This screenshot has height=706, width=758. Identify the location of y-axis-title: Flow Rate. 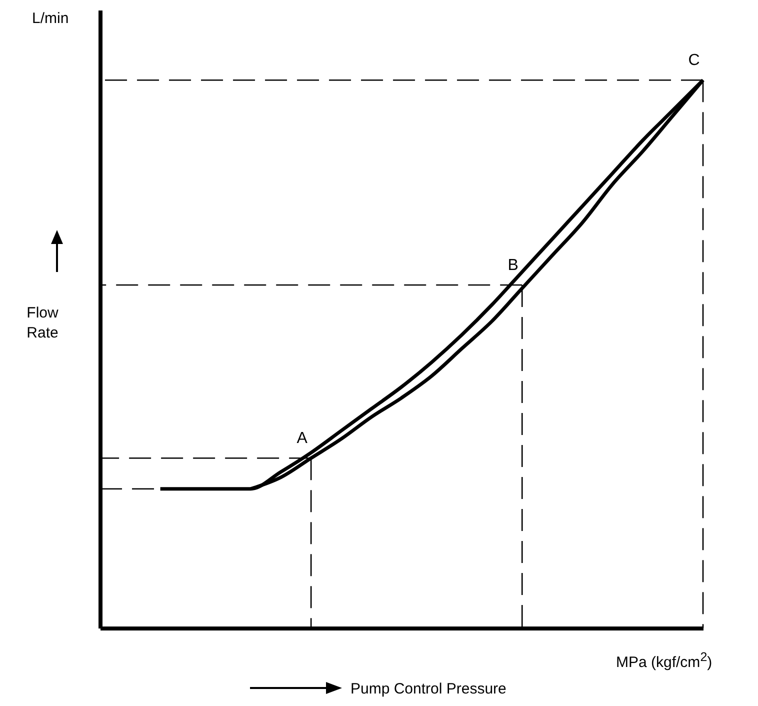
(42, 323).